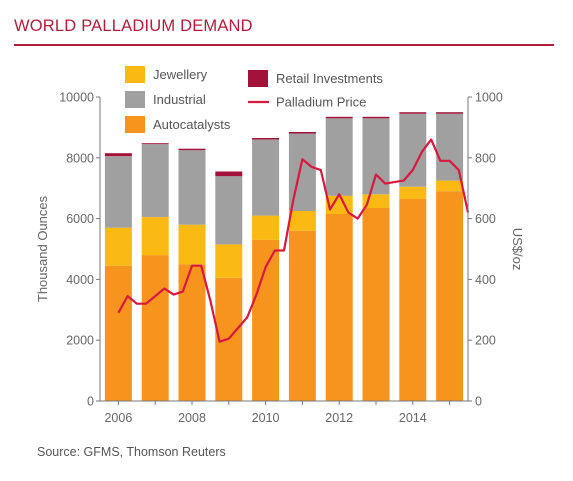 The width and height of the screenshot is (573, 481). What do you see at coordinates (266, 177) in the screenshot?
I see `bar-industrial-2010` at bounding box center [266, 177].